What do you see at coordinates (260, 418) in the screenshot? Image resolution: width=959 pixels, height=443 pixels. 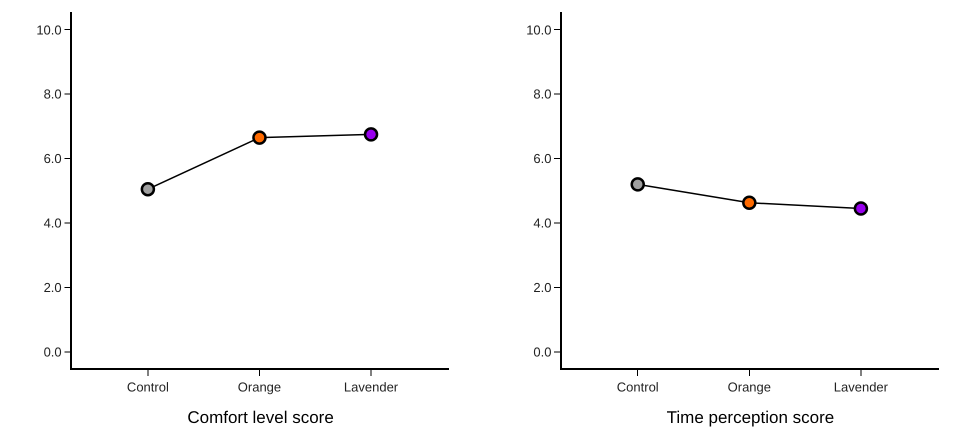 I see `x-axis-title: Comfort level score` at bounding box center [260, 418].